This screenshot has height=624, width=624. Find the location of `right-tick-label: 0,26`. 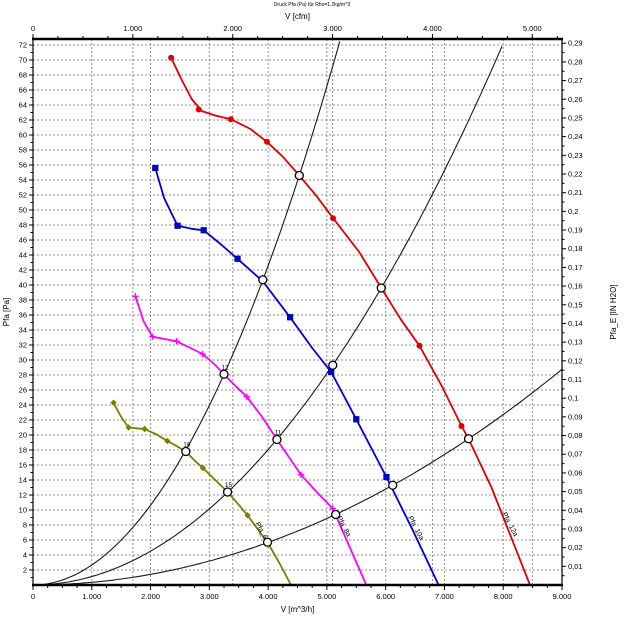

right-tick-label: 0,26 is located at coordinates (575, 99).